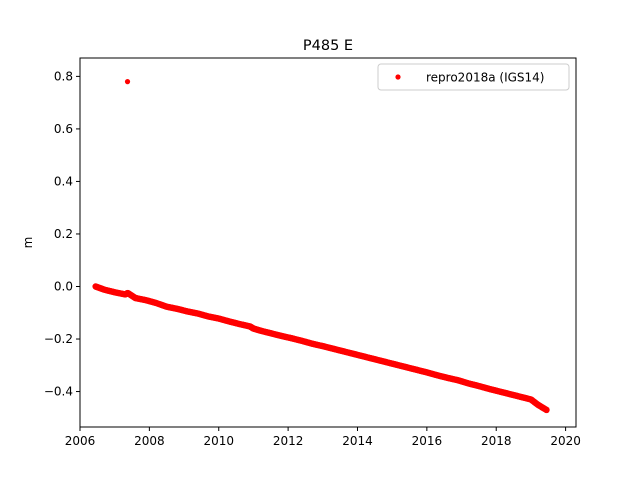  I want to click on x-tick-label: 2014, so click(357, 441).